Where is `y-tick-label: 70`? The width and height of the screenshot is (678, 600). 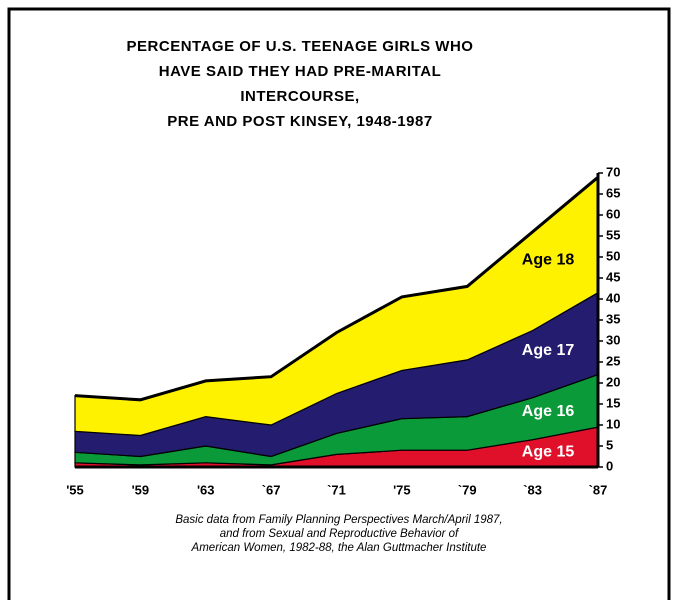
y-tick-label: 70 is located at coordinates (613, 171).